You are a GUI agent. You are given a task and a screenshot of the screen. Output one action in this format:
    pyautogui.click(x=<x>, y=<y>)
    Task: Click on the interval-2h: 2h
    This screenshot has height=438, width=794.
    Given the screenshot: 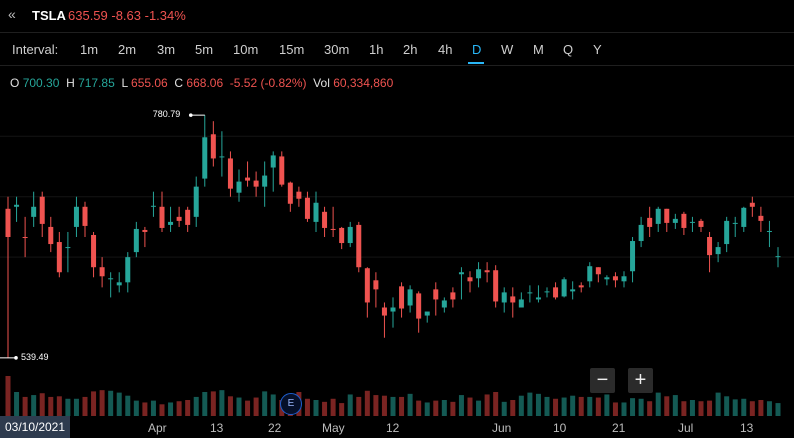 What is the action you would take?
    pyautogui.click(x=410, y=49)
    